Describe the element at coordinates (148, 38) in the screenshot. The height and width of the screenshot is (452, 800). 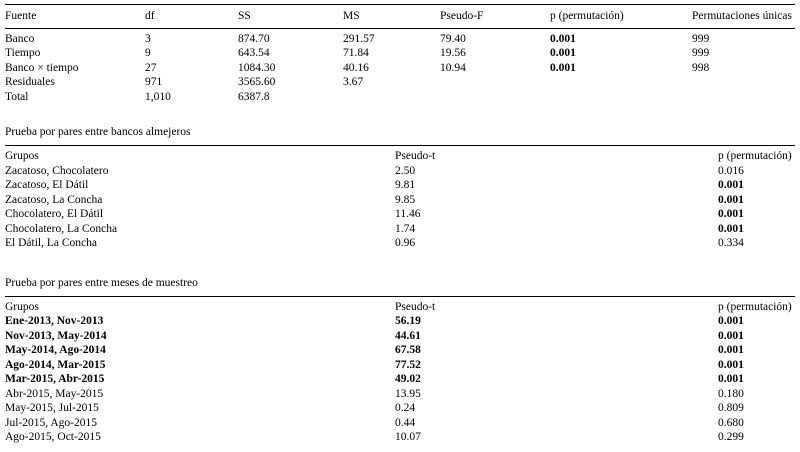
I see `cell-df: 3` at that location.